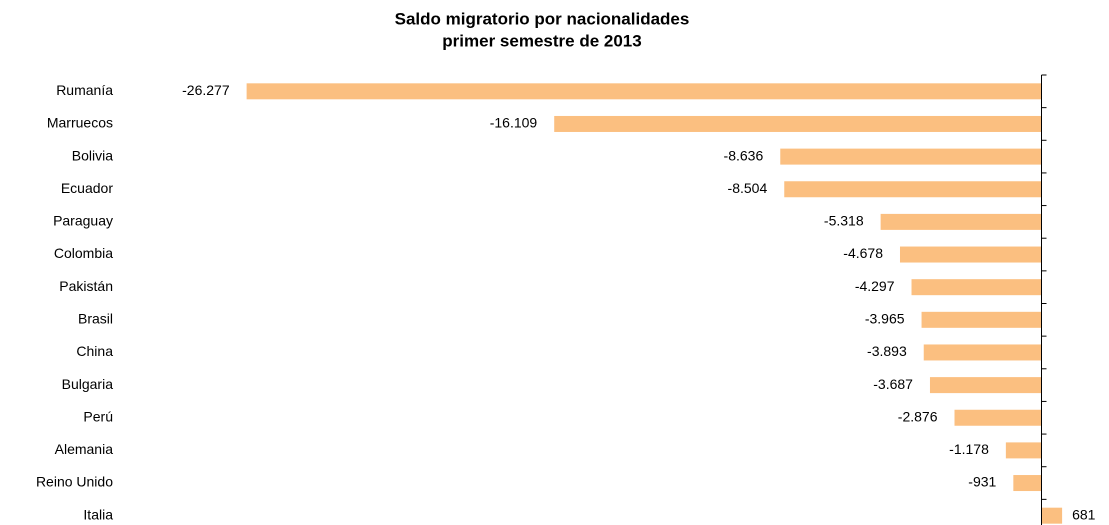 This screenshot has width=1109, height=525. Describe the element at coordinates (541, 40) in the screenshot. I see `chart-subtitle: primer semestre de 2013` at that location.